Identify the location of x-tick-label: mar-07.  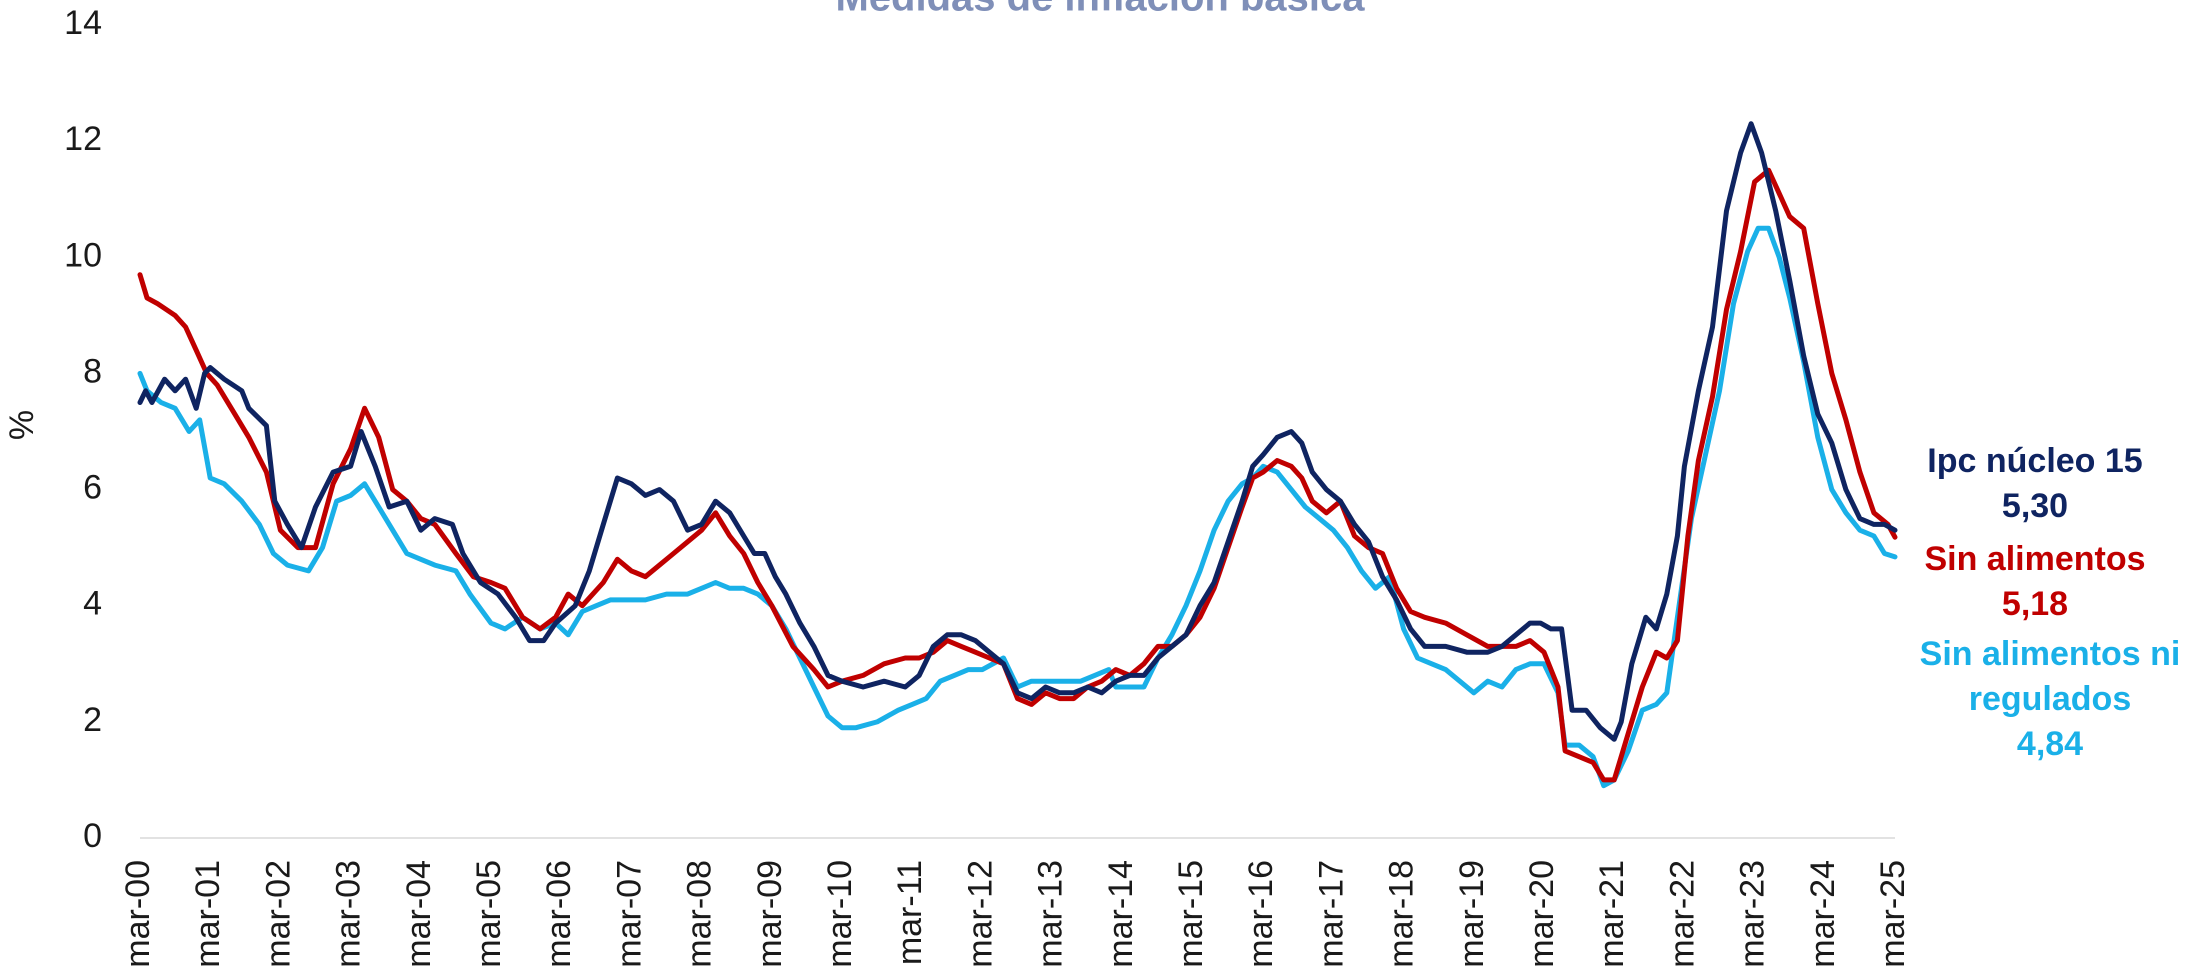
(629, 914).